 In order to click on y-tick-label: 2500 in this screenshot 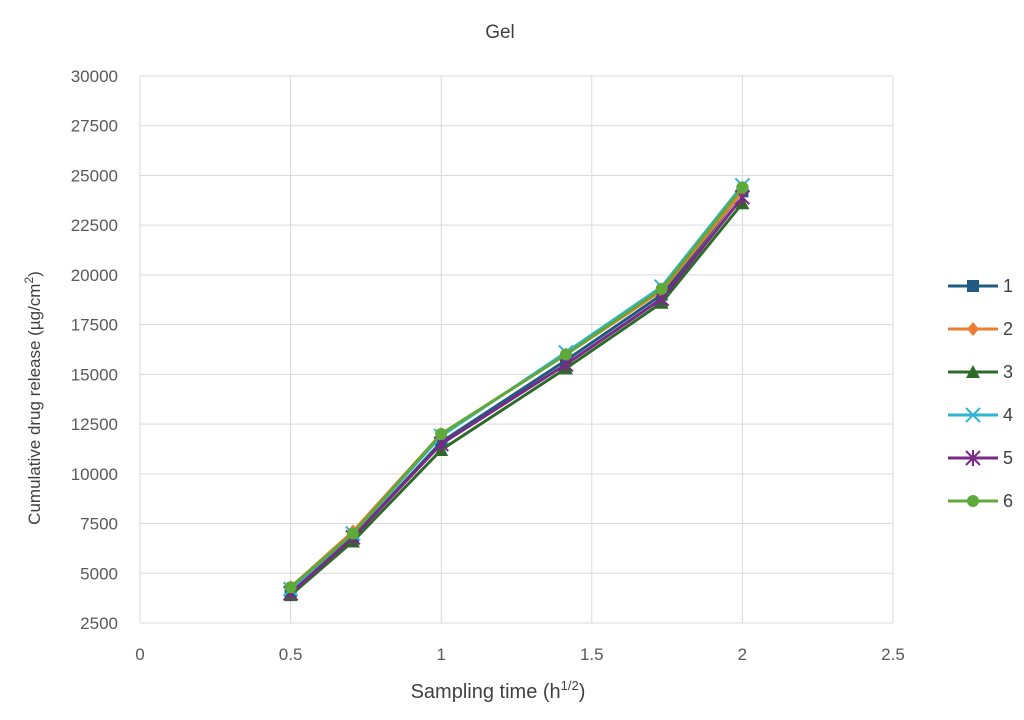, I will do `click(99, 623)`.